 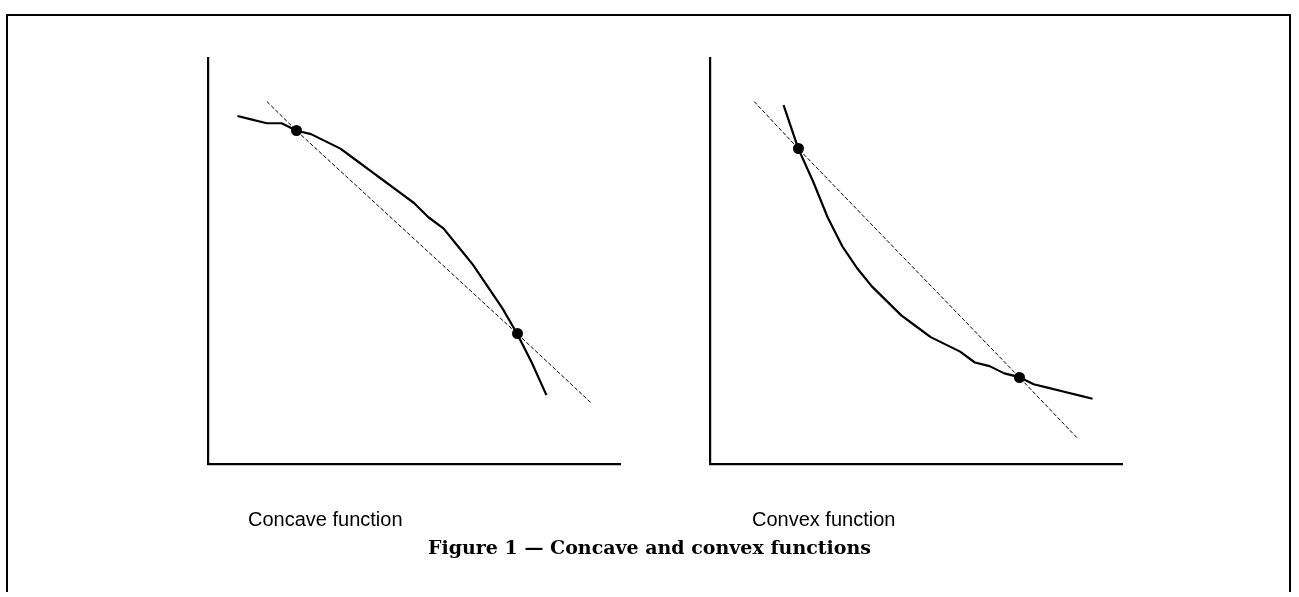 I want to click on caption: Figure 1 — Concave and convex functions, so click(x=649, y=547).